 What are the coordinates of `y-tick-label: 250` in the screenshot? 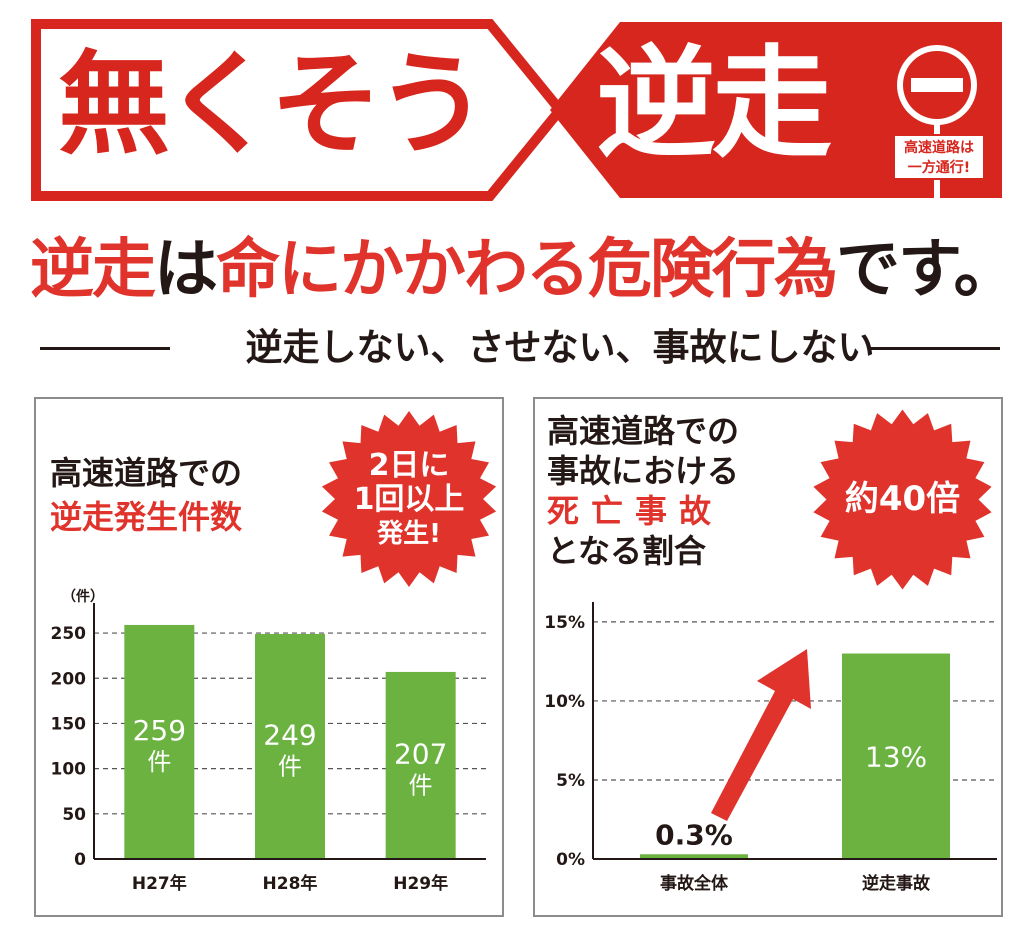 It's located at (69, 634).